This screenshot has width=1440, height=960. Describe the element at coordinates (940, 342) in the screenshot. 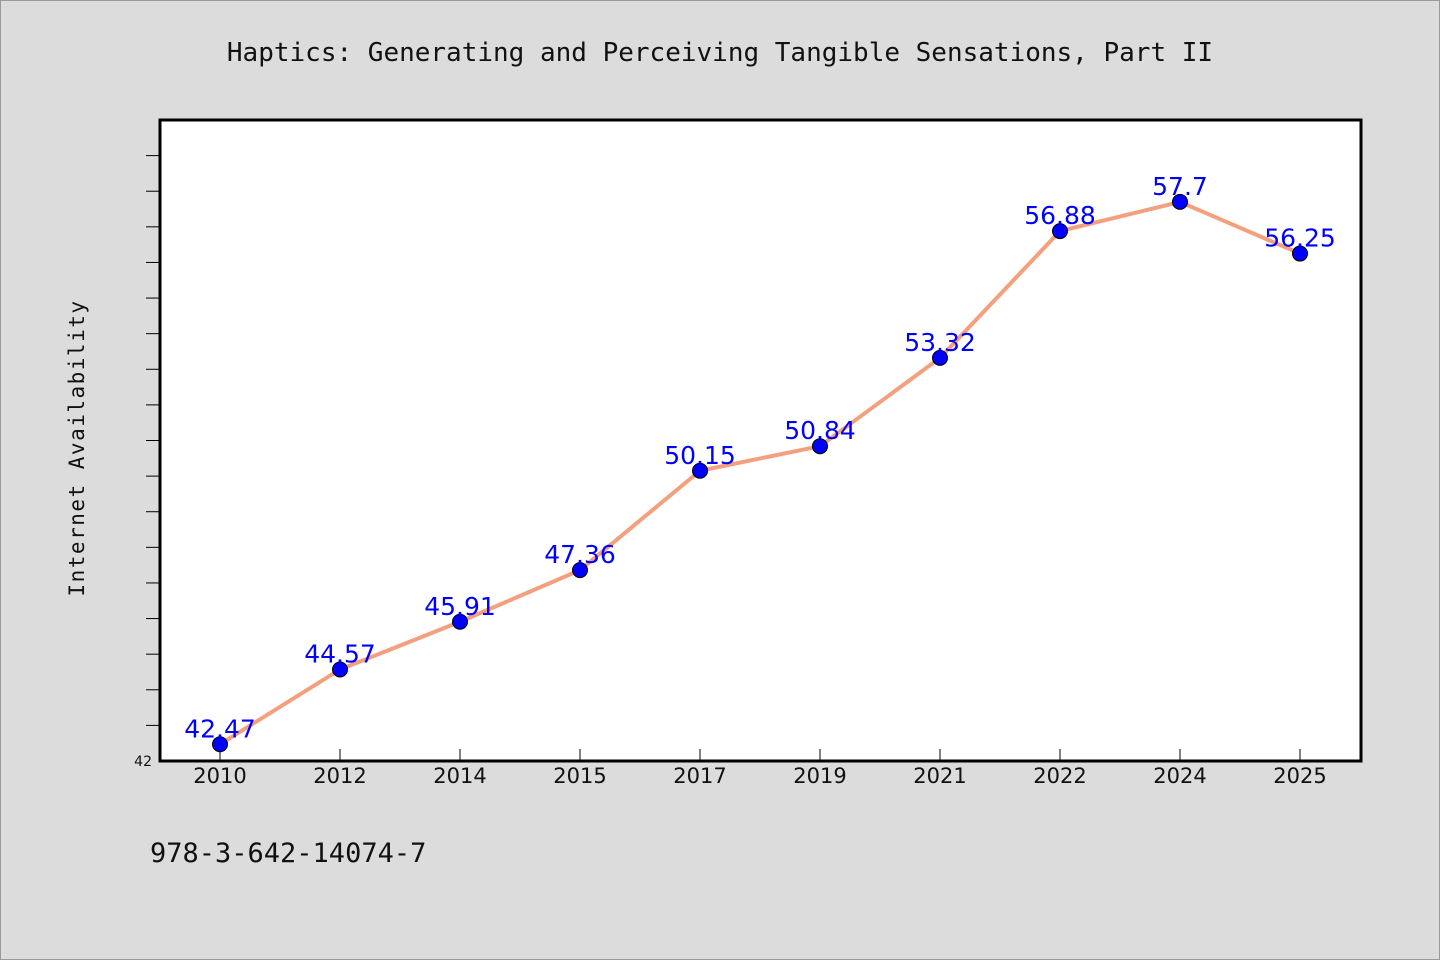

I see `data-label: 53.32` at that location.